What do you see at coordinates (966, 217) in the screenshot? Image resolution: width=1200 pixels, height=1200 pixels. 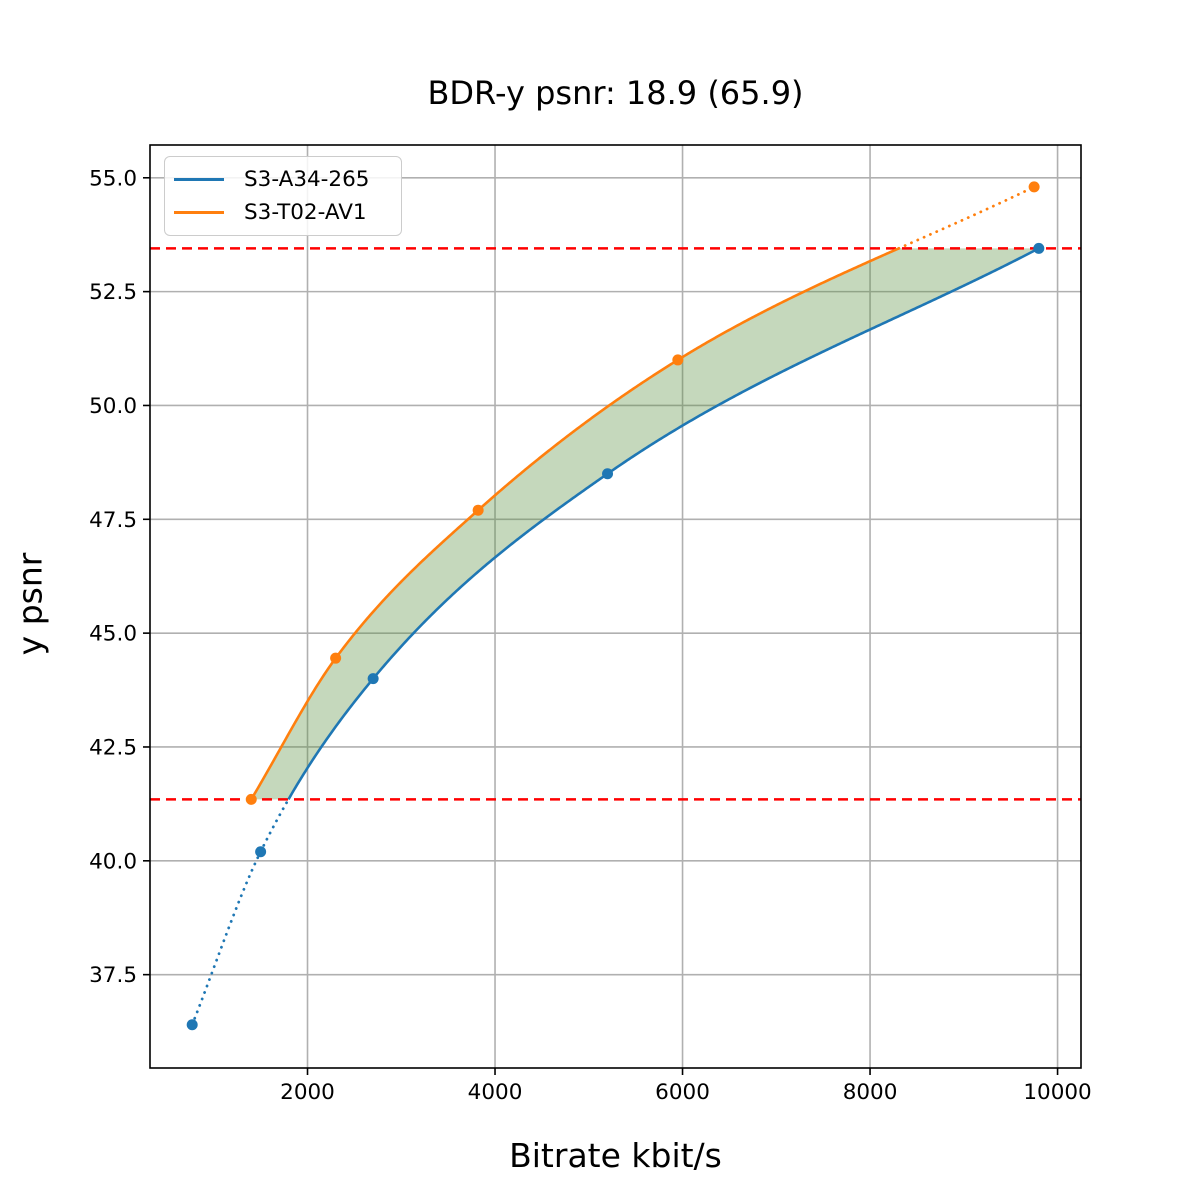 I see `curve-s3-t02-av1-dotted` at bounding box center [966, 217].